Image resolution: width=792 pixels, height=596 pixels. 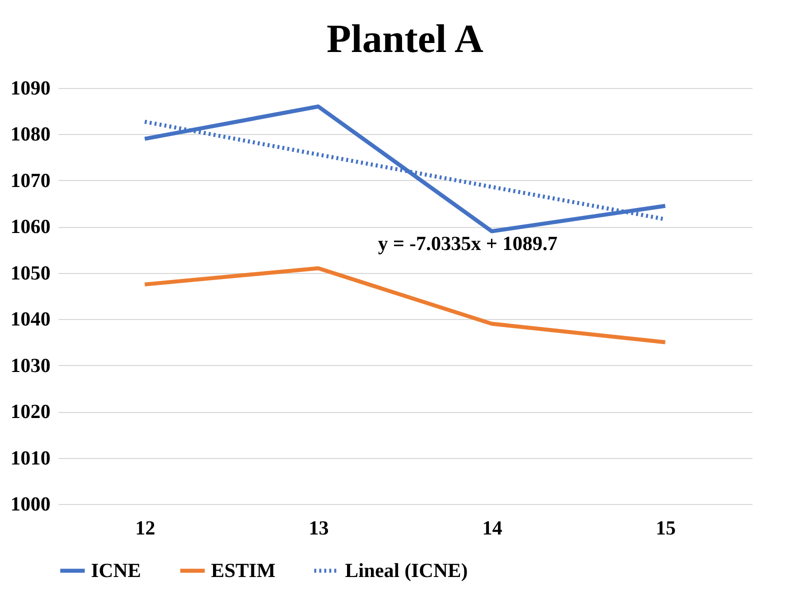 What do you see at coordinates (30, 227) in the screenshot?
I see `y-tick-label: 1060` at bounding box center [30, 227].